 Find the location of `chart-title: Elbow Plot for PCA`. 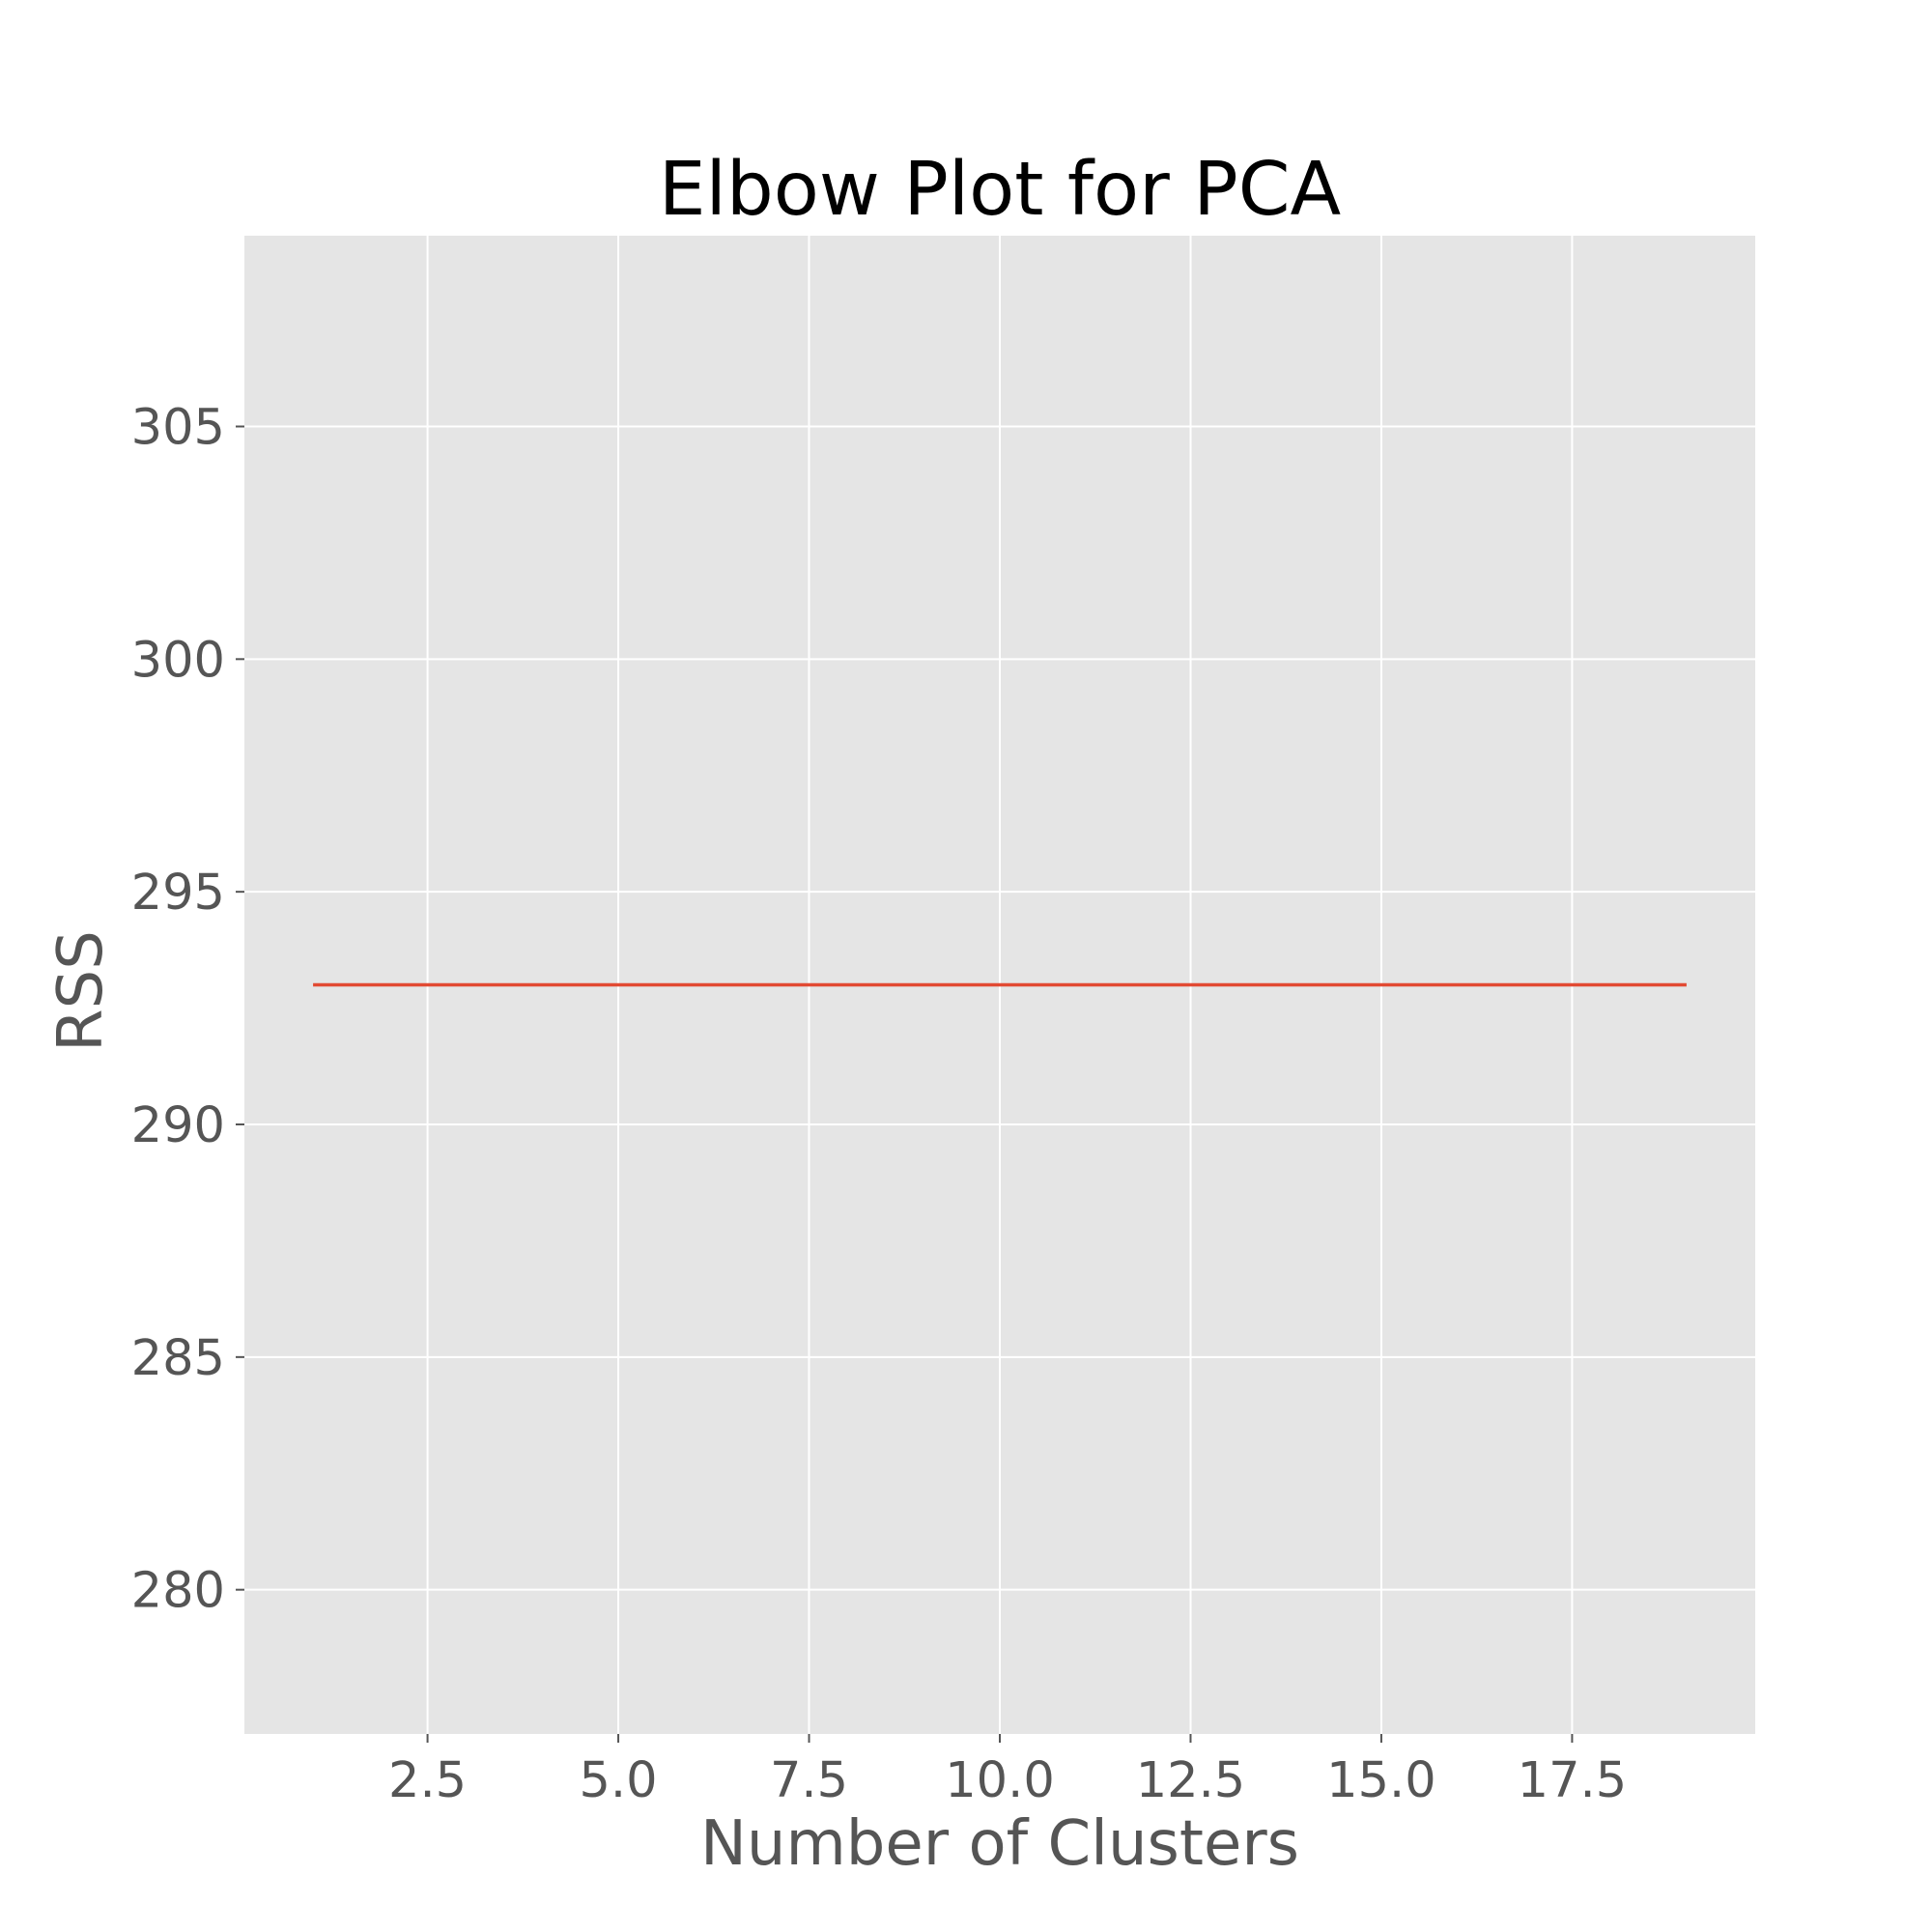

chart-title: Elbow Plot for PCA is located at coordinates (1000, 190).